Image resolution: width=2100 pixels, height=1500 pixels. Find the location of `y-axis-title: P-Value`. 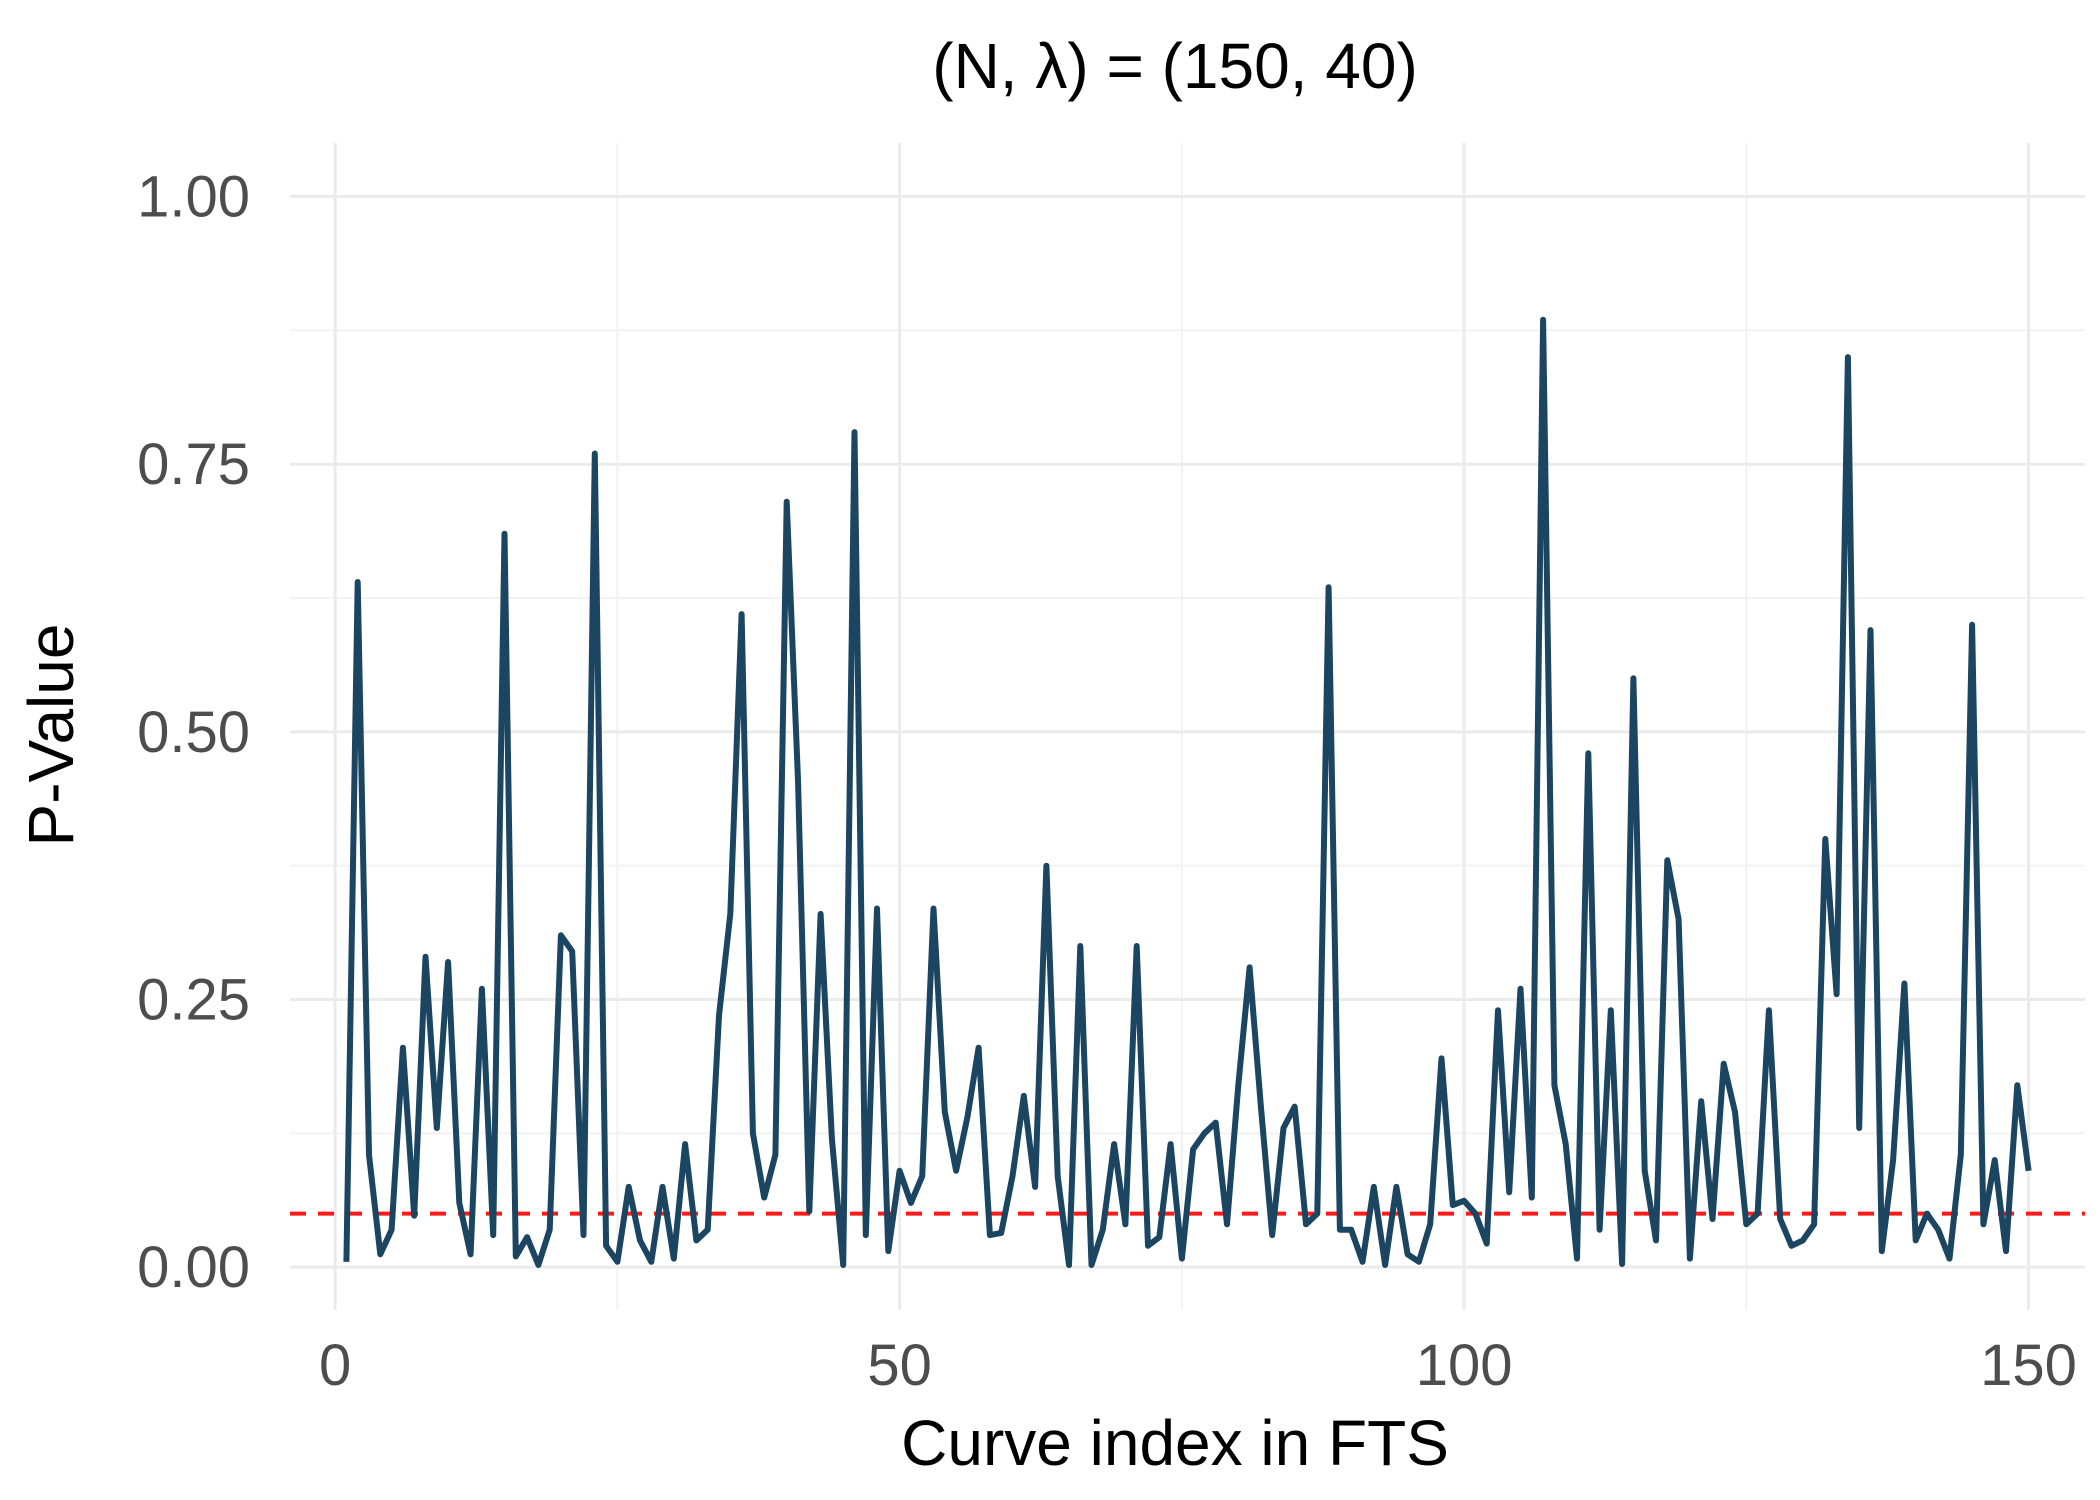

y-axis-title: P-Value is located at coordinates (51, 735).